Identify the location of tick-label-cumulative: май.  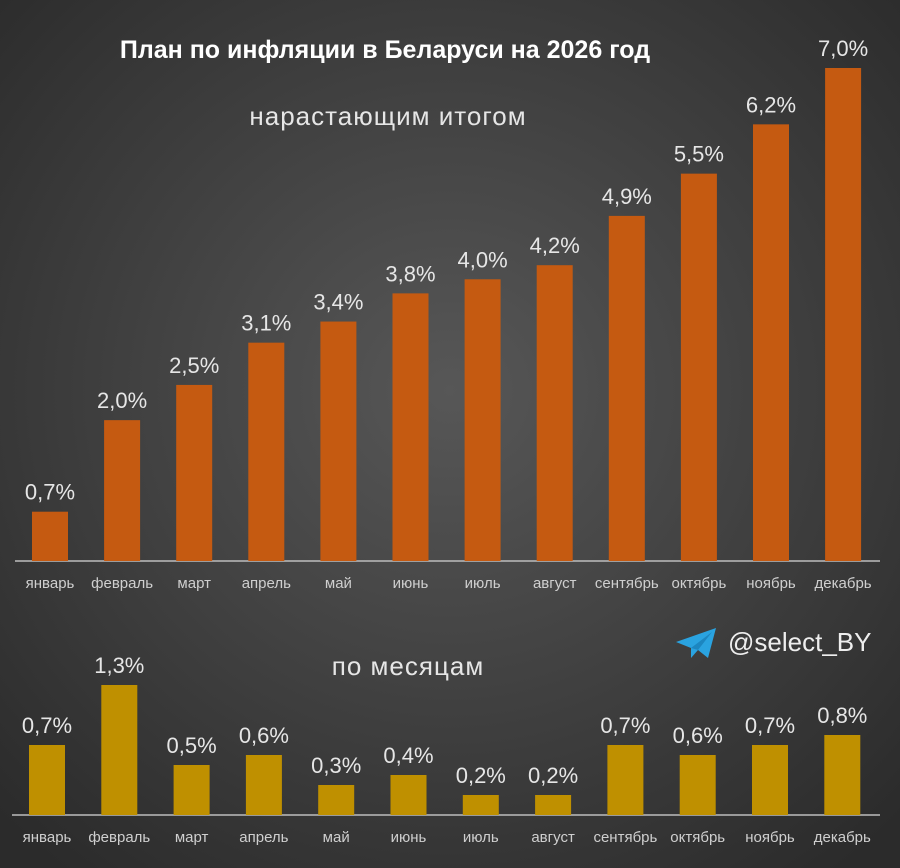
(338, 583).